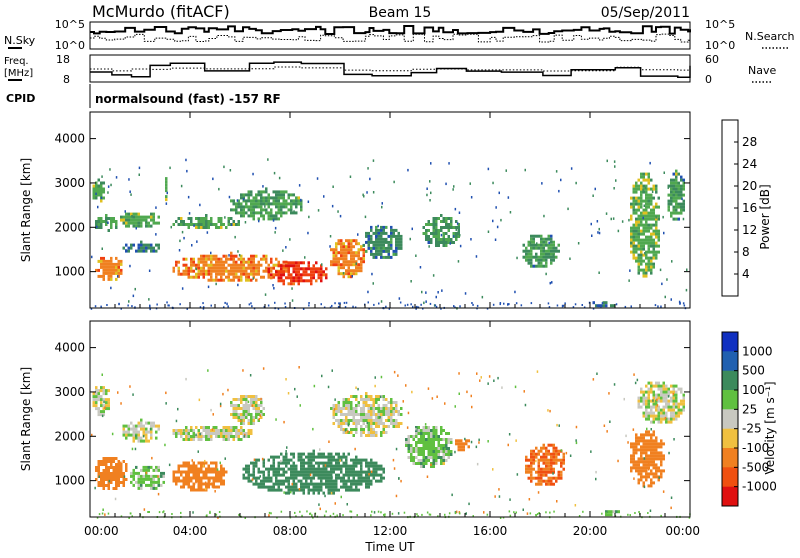  Describe the element at coordinates (490, 531) in the screenshot. I see `x-tick-label: 16:00` at that location.